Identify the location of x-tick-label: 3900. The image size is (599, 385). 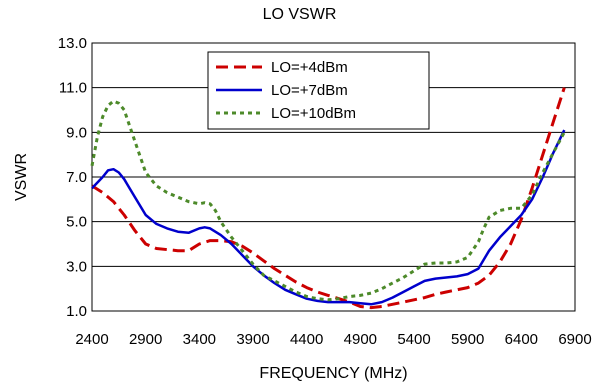
(252, 339).